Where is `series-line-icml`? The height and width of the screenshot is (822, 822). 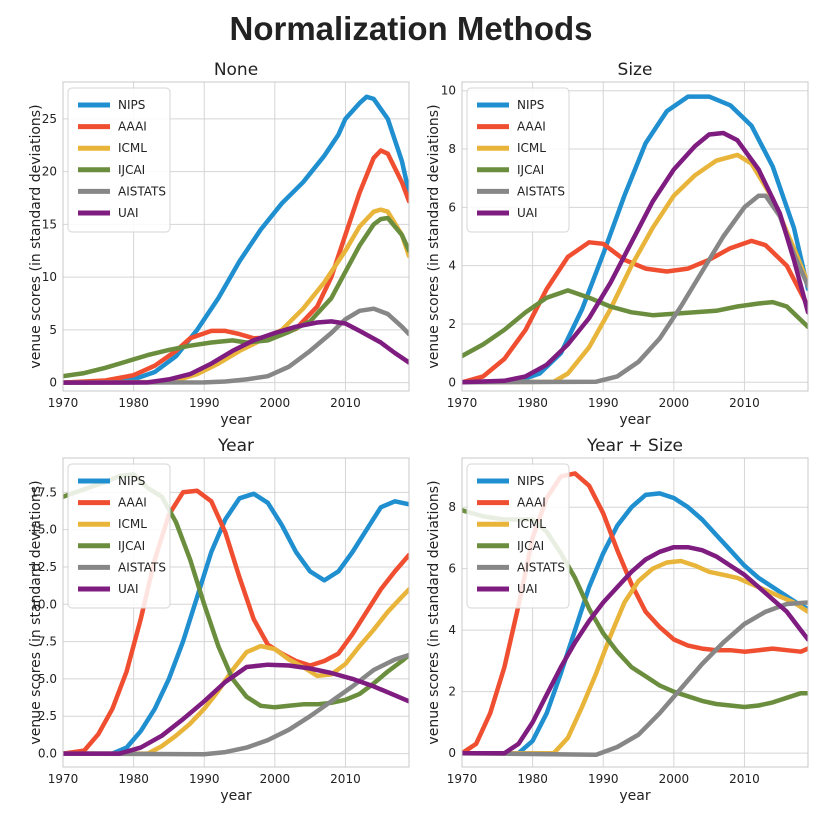
series-line-icml is located at coordinates (236, 671).